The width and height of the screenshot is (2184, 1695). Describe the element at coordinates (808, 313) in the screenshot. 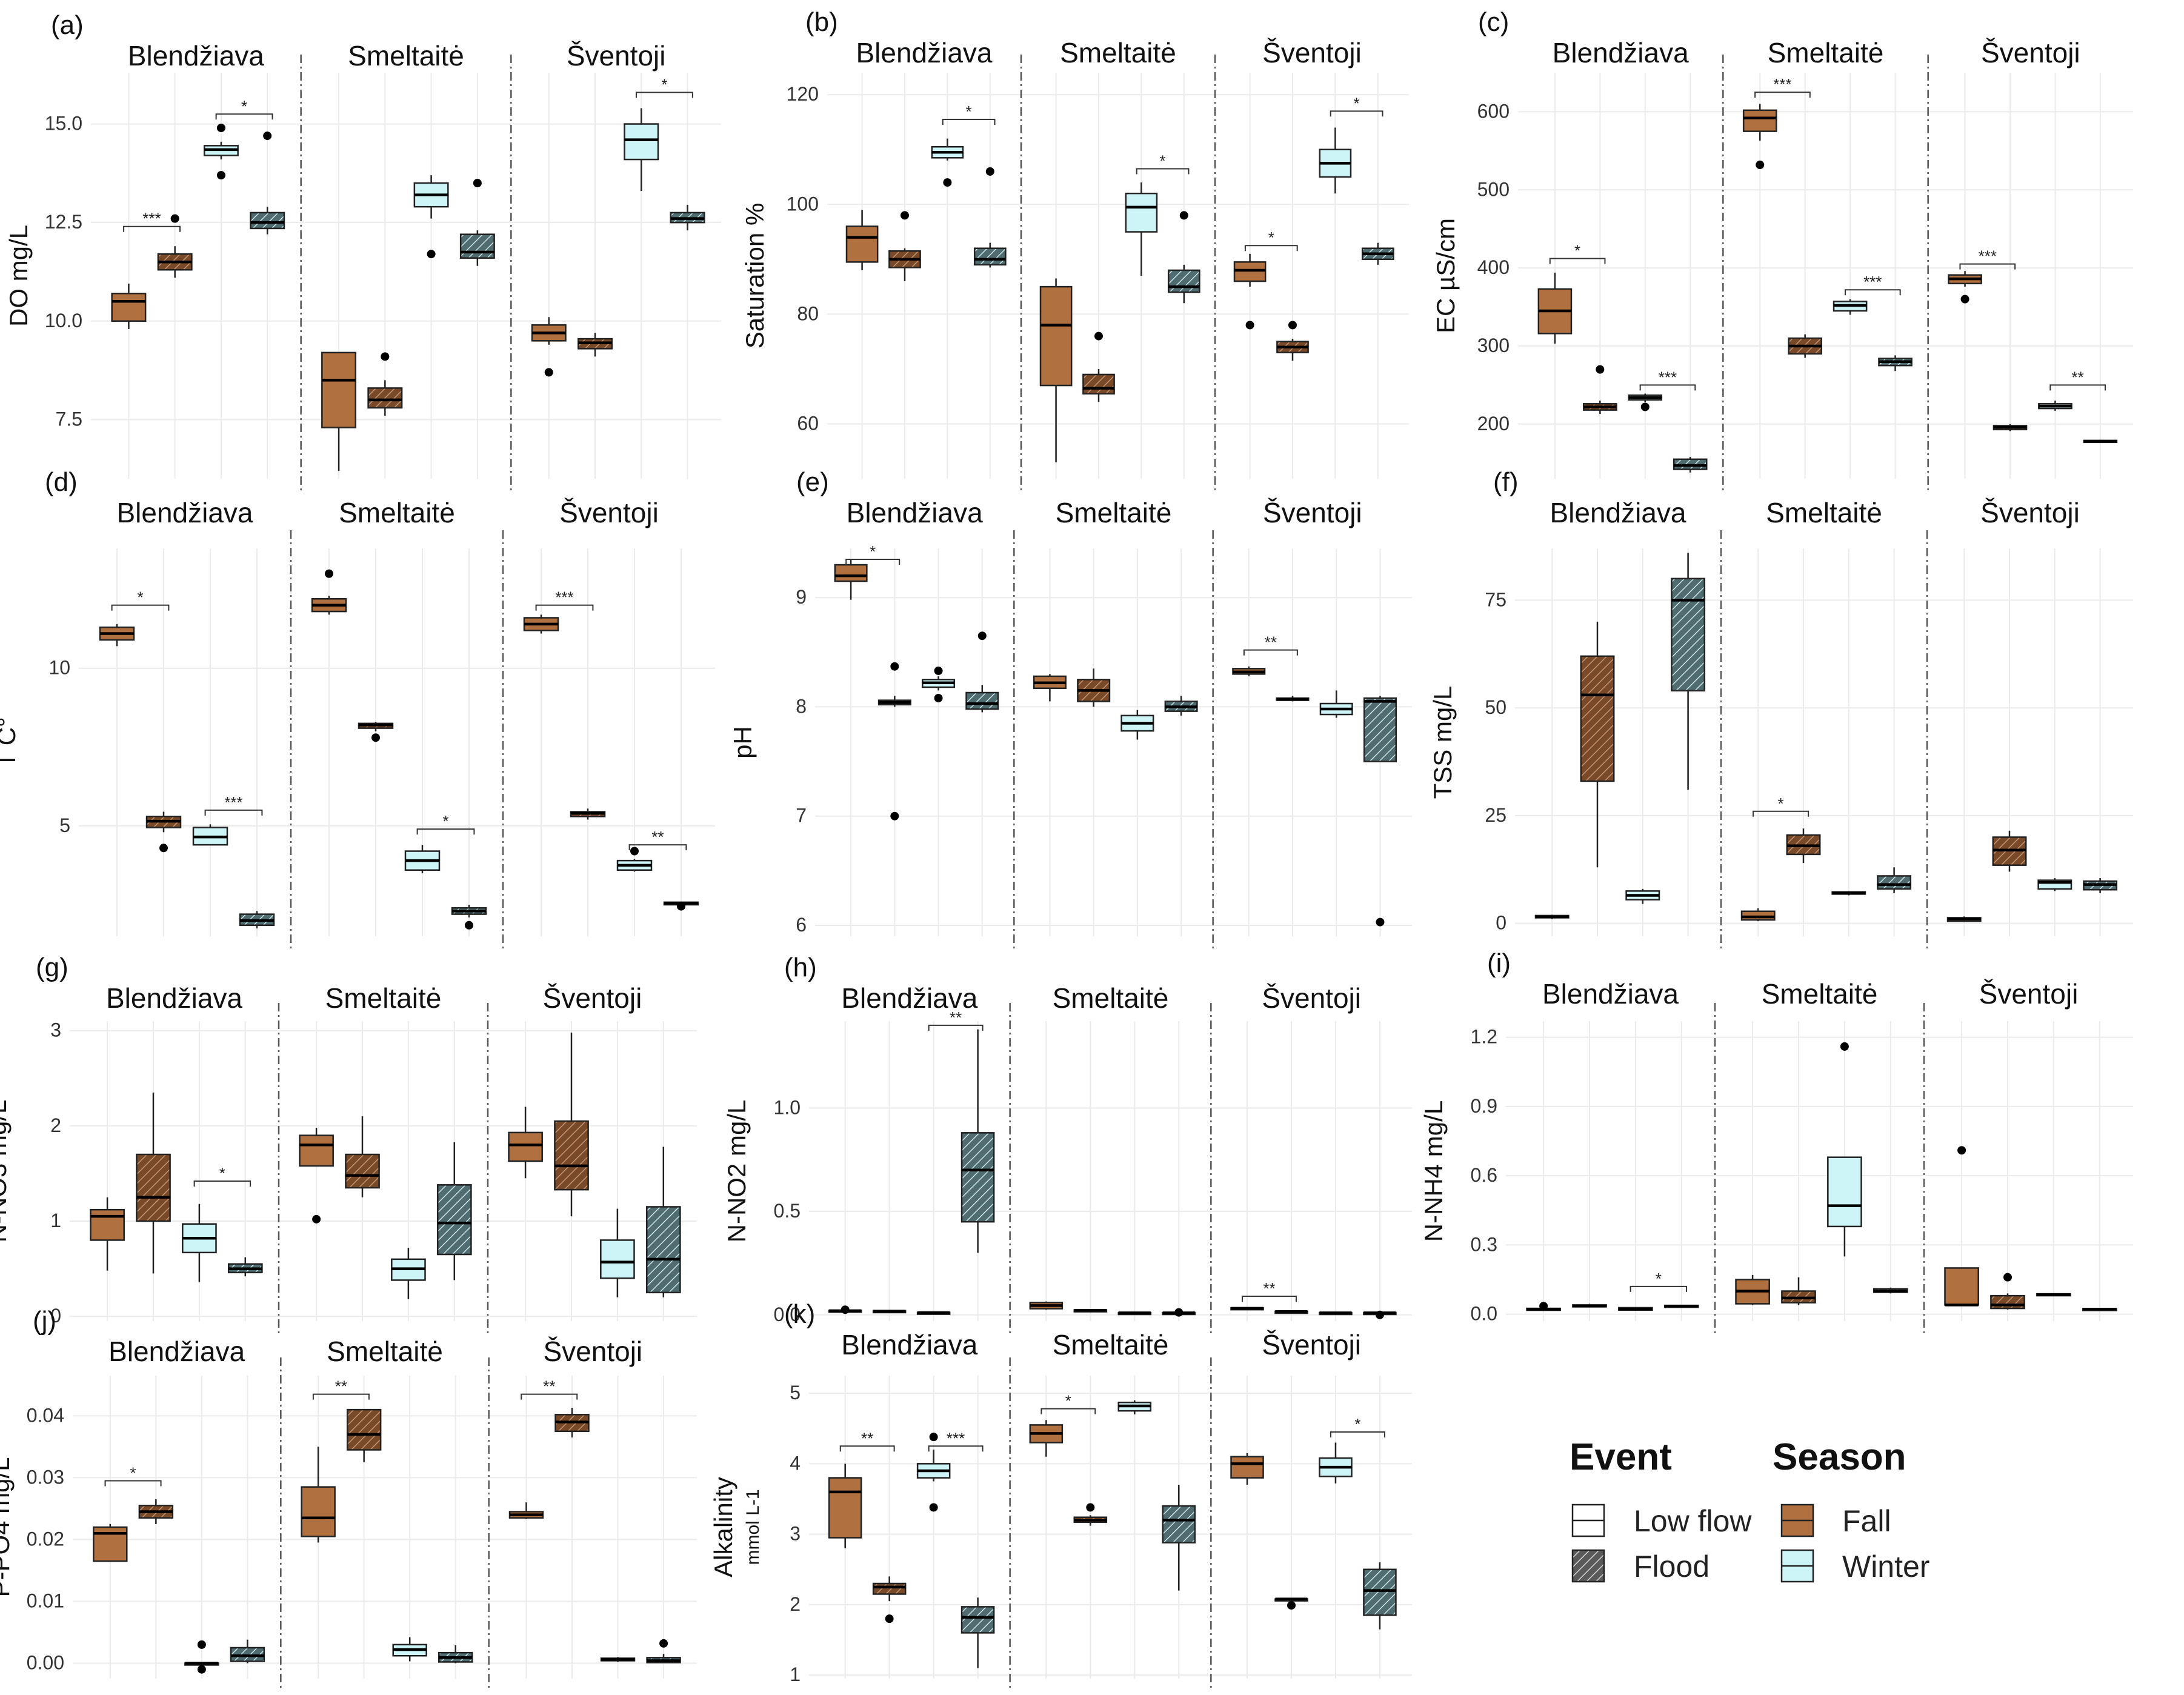

I see `y-tick-label: 80` at that location.